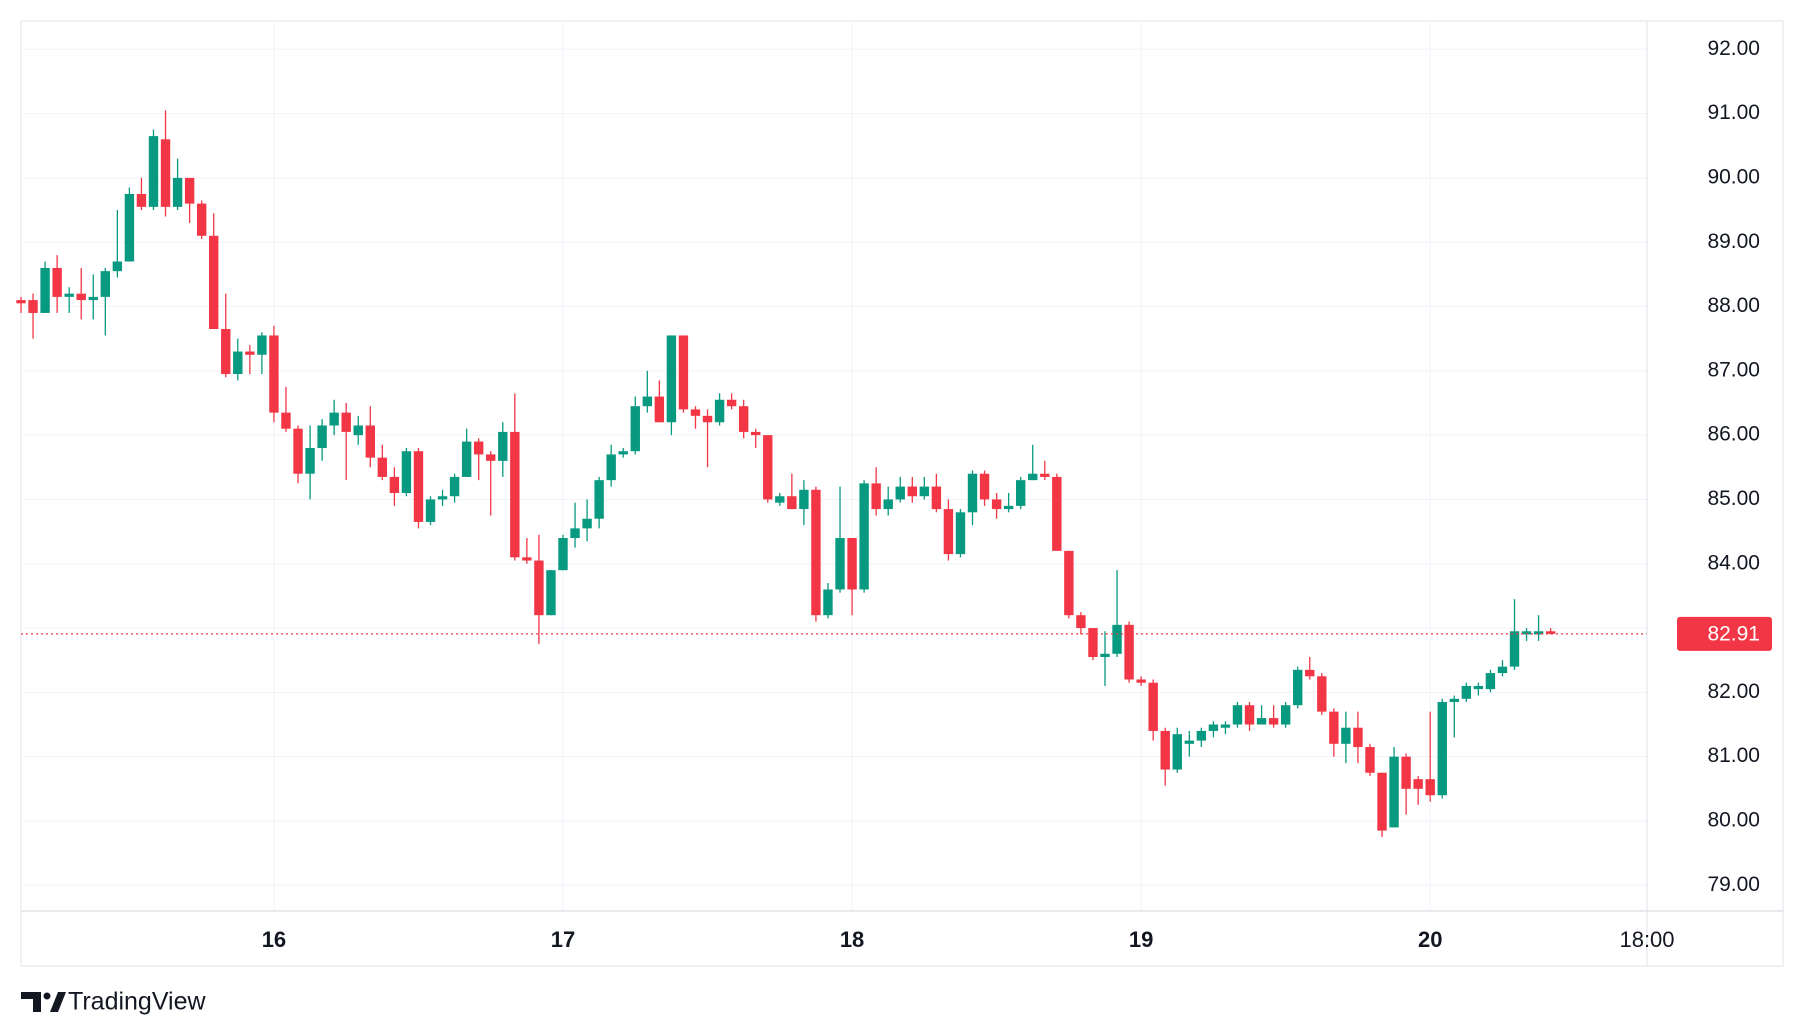 The width and height of the screenshot is (1794, 1032). Describe the element at coordinates (1733, 241) in the screenshot. I see `y-tick-label: 89.00` at that location.